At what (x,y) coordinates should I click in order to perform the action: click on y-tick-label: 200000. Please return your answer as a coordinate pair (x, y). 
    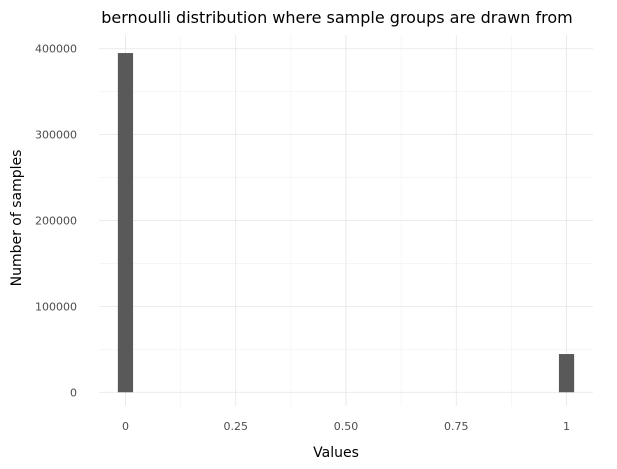
    Looking at the image, I should click on (56, 221).